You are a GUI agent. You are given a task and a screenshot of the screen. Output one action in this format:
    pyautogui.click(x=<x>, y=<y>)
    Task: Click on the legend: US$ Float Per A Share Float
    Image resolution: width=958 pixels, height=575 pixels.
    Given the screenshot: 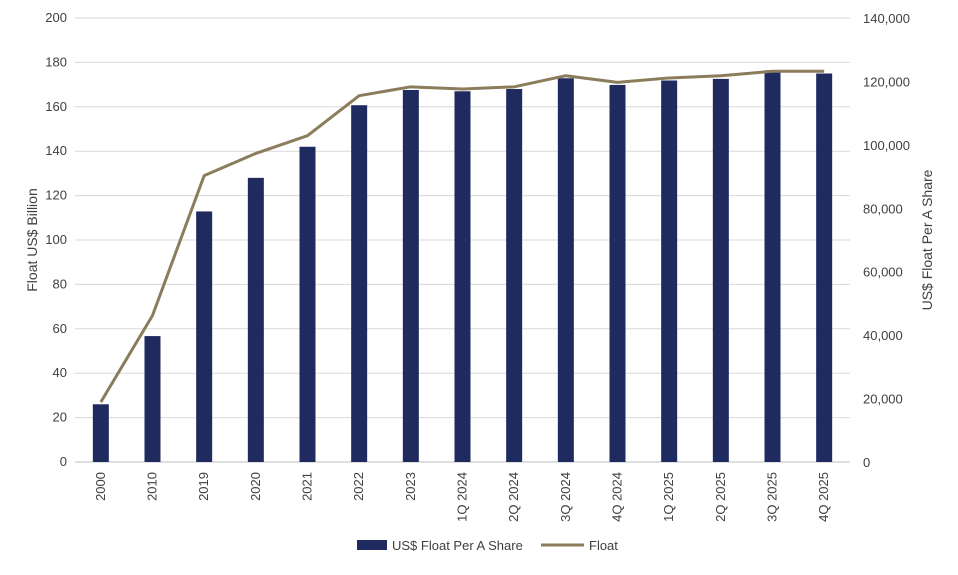 What is the action you would take?
    pyautogui.click(x=487, y=545)
    